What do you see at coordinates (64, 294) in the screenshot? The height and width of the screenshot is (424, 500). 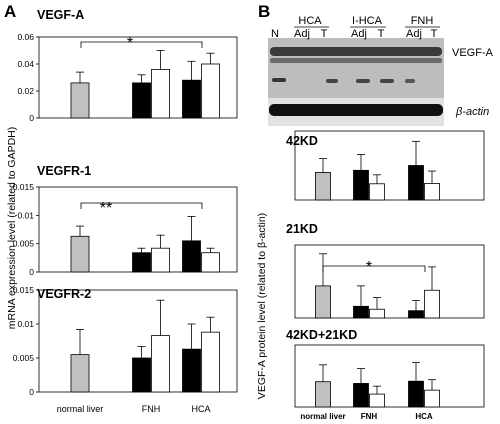 I see `chart-title: VEGFR-2` at bounding box center [64, 294].